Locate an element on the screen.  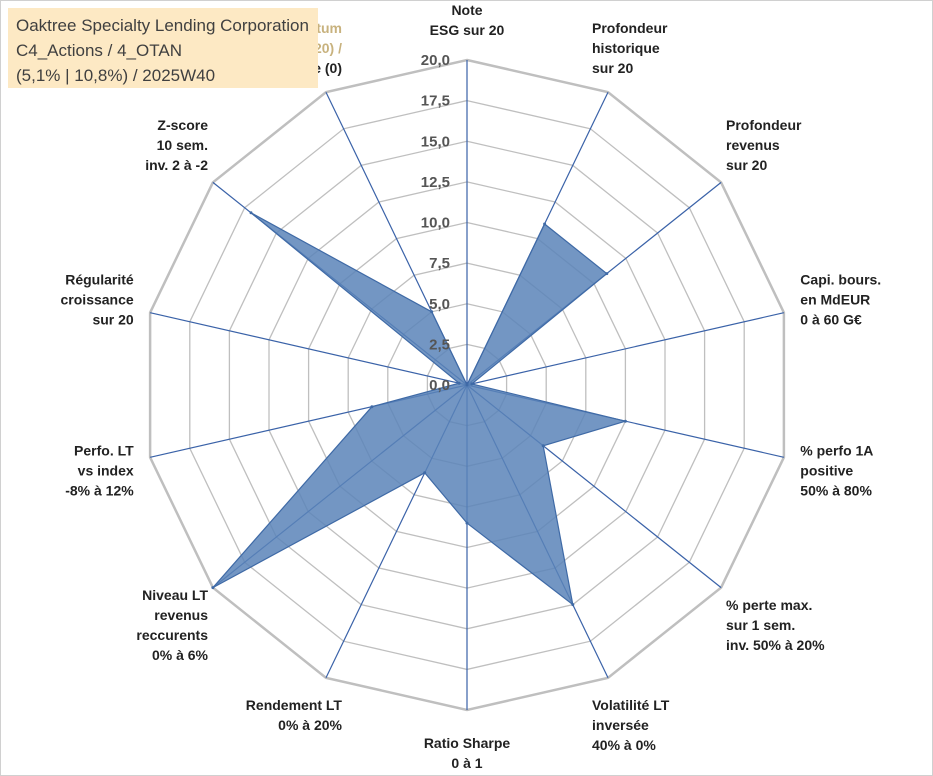
tick-label: 17,5 is located at coordinates (435, 101).